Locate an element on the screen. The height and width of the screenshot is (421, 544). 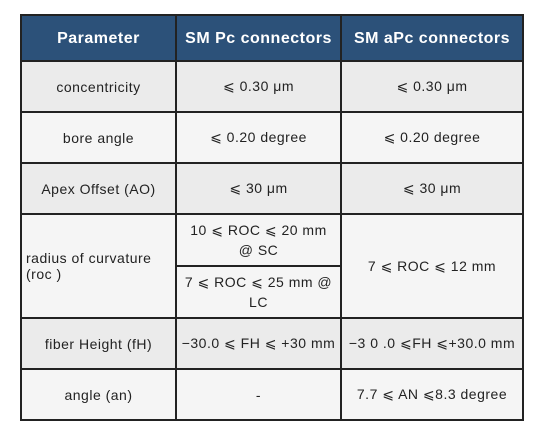
cell: Apex Offset (AO) is located at coordinates (98, 188).